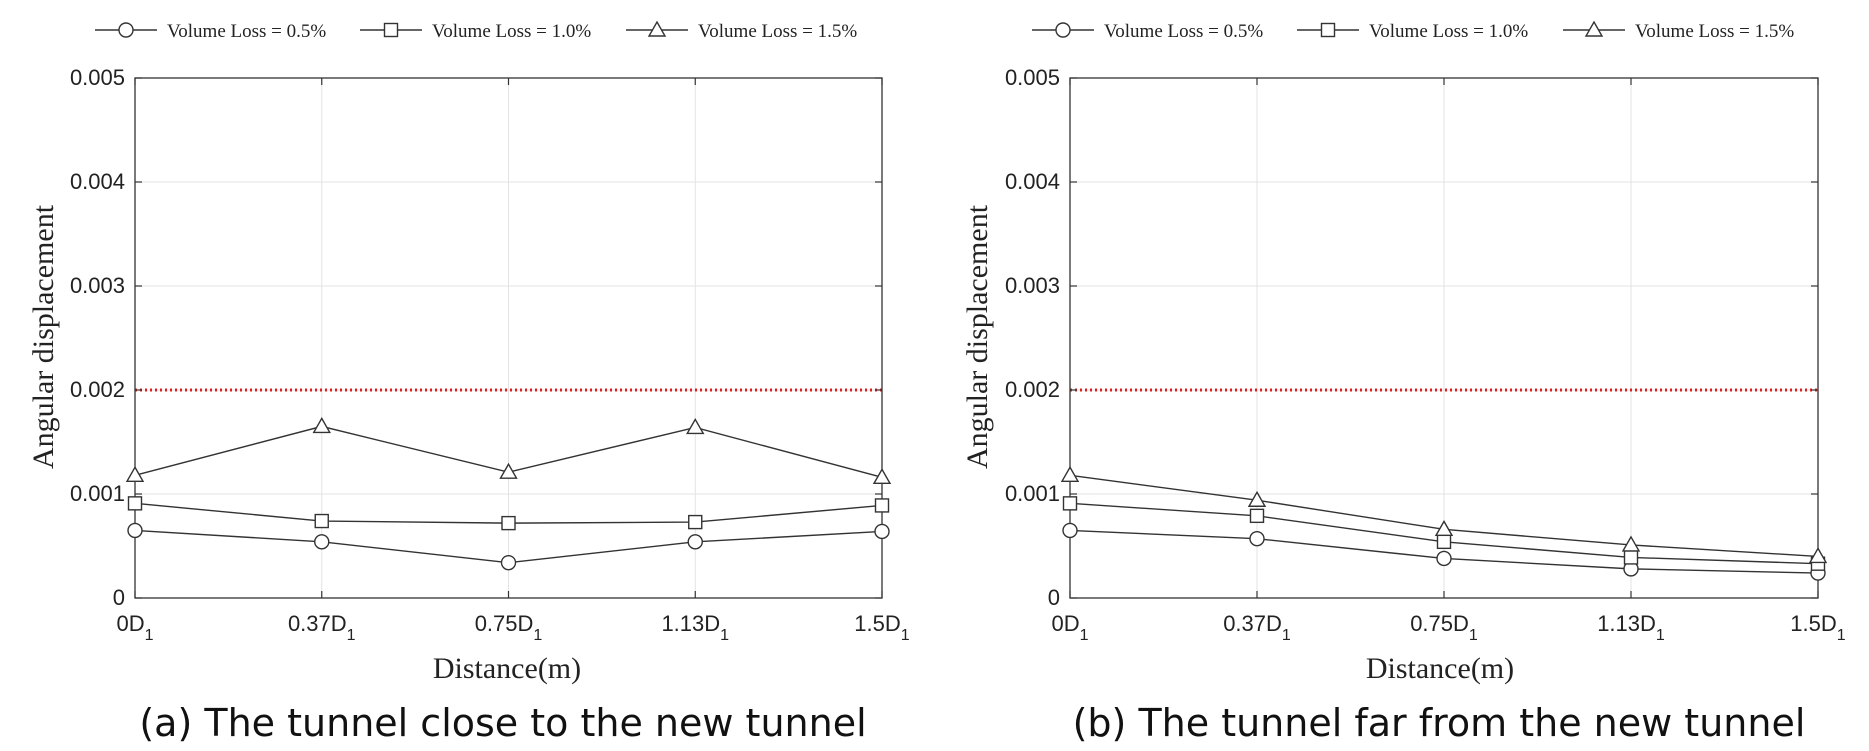 This screenshot has width=1869, height=751. Describe the element at coordinates (1439, 723) in the screenshot. I see `panel-caption: (b) The tunnel far from the new tunnel` at that location.